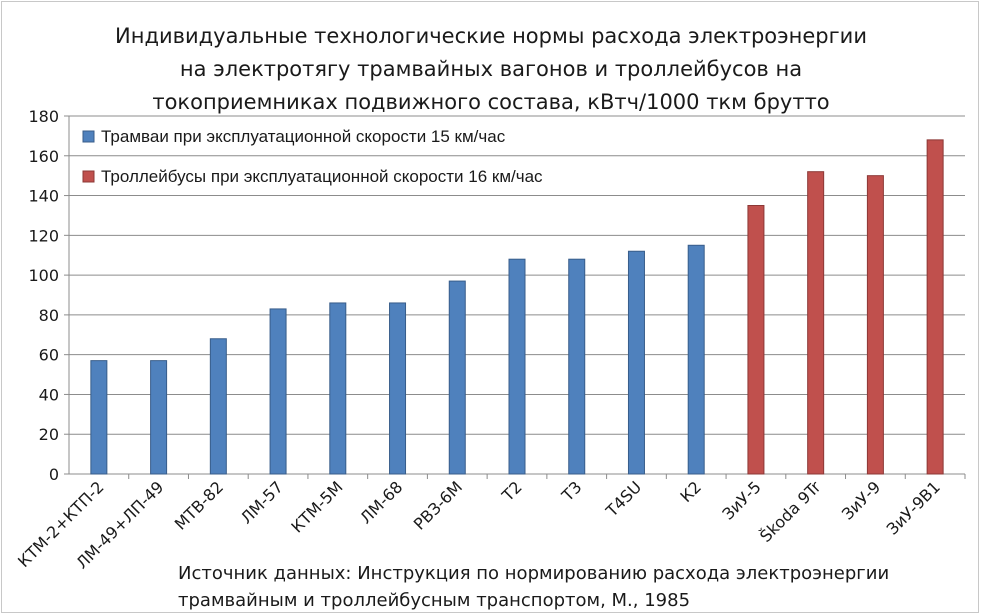 This screenshot has height=616, width=982. What do you see at coordinates (690, 491) in the screenshot?
I see `x-tick-label: К2` at bounding box center [690, 491].